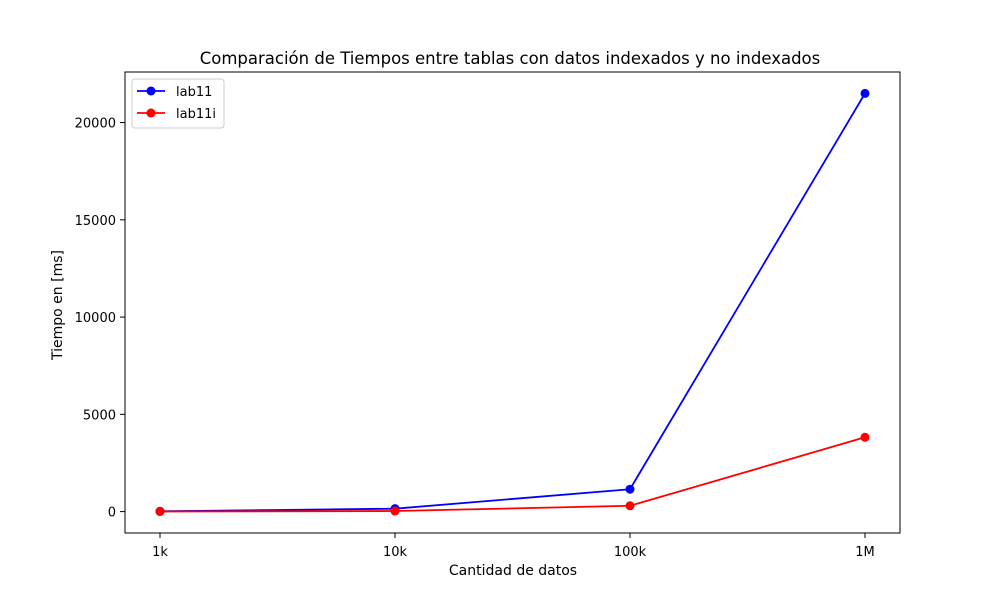  What do you see at coordinates (151, 91) in the screenshot?
I see `legend-marker-lab11` at bounding box center [151, 91].